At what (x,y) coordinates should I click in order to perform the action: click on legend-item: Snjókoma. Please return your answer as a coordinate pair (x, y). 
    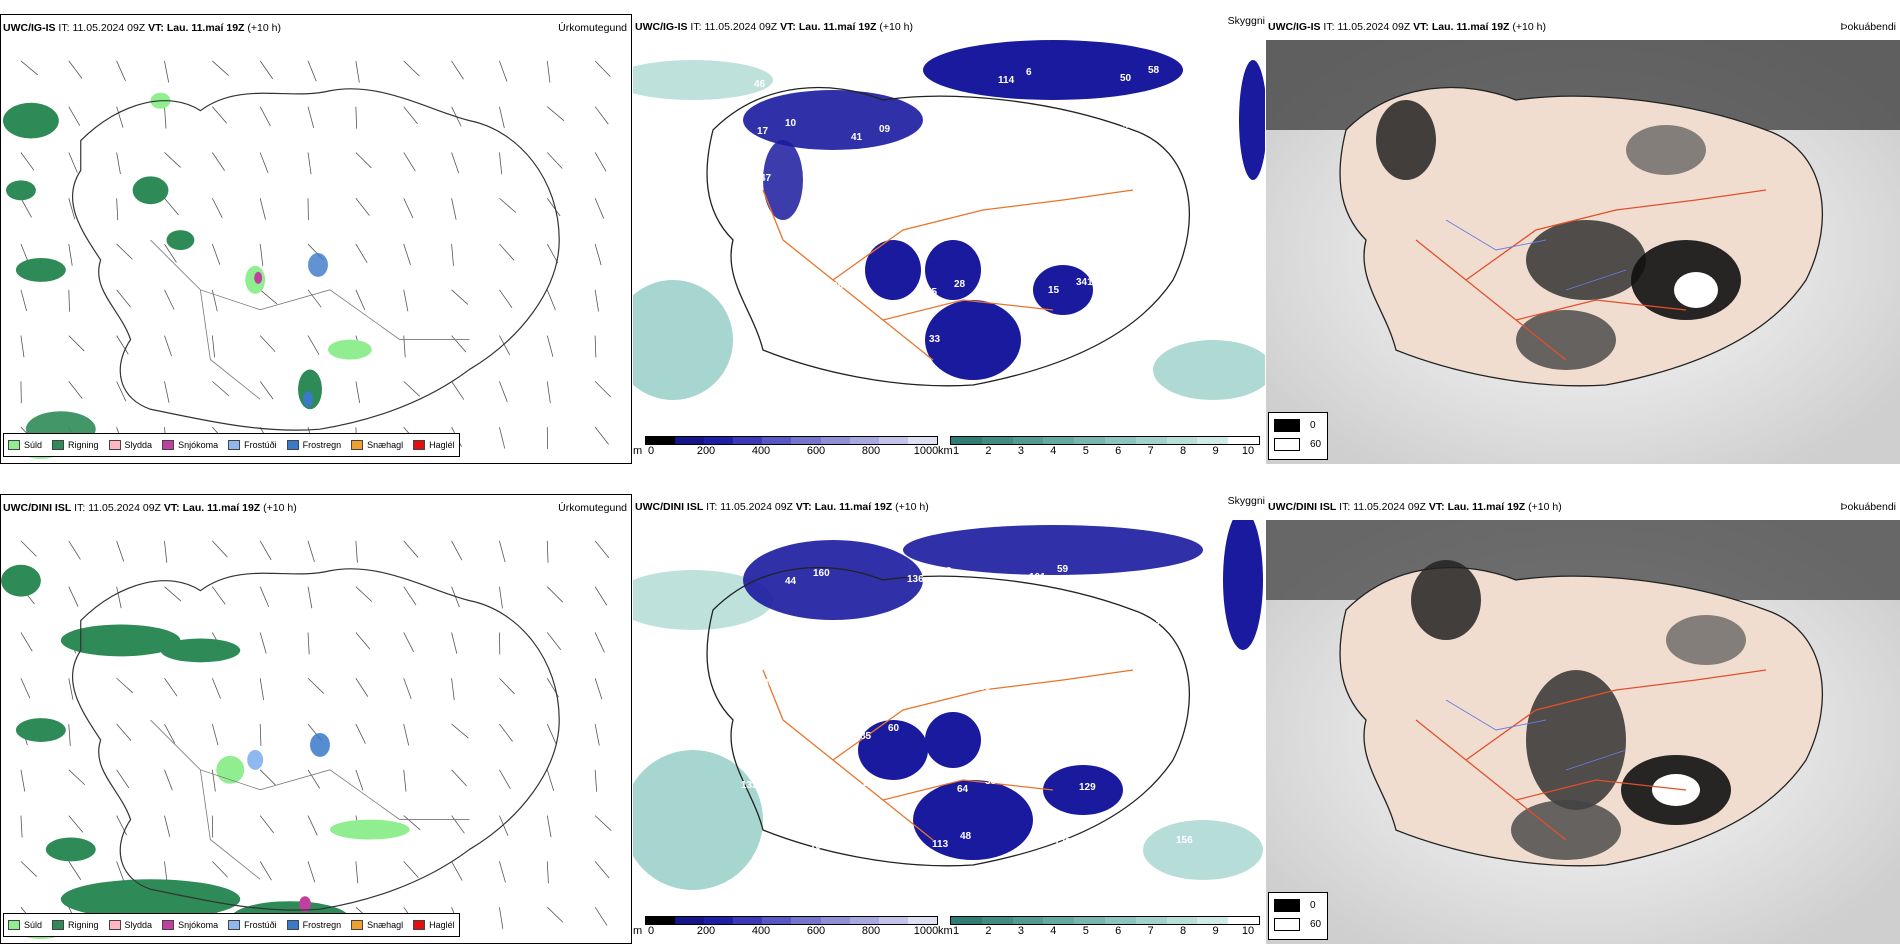
    Looking at the image, I should click on (190, 925).